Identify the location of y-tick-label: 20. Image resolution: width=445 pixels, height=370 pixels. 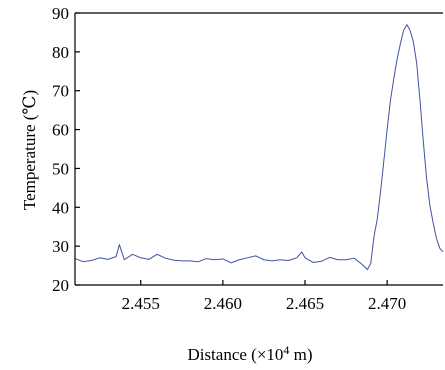
(60, 285).